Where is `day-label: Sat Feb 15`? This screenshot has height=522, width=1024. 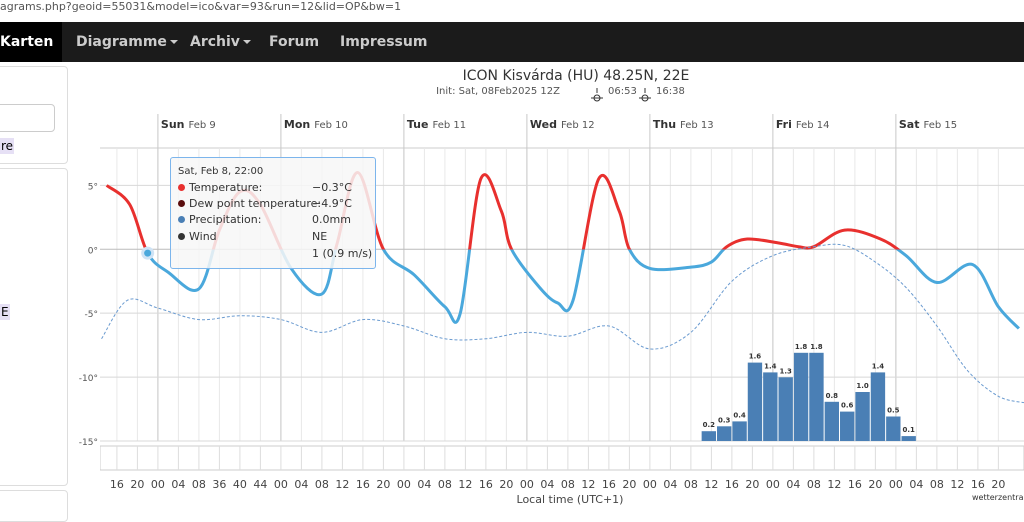
day-label: Sat Feb 15 is located at coordinates (928, 124).